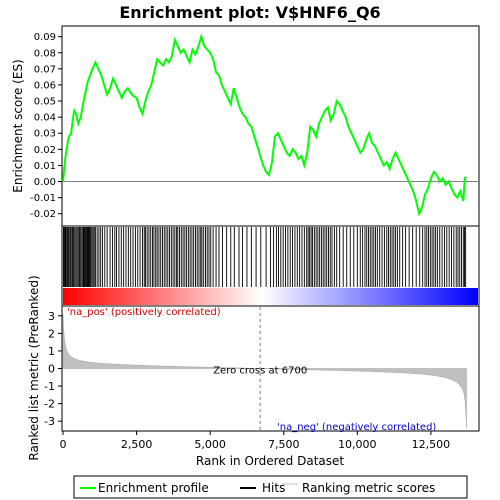 The width and height of the screenshot is (500, 500). I want to click on hit-marks, so click(264, 257).